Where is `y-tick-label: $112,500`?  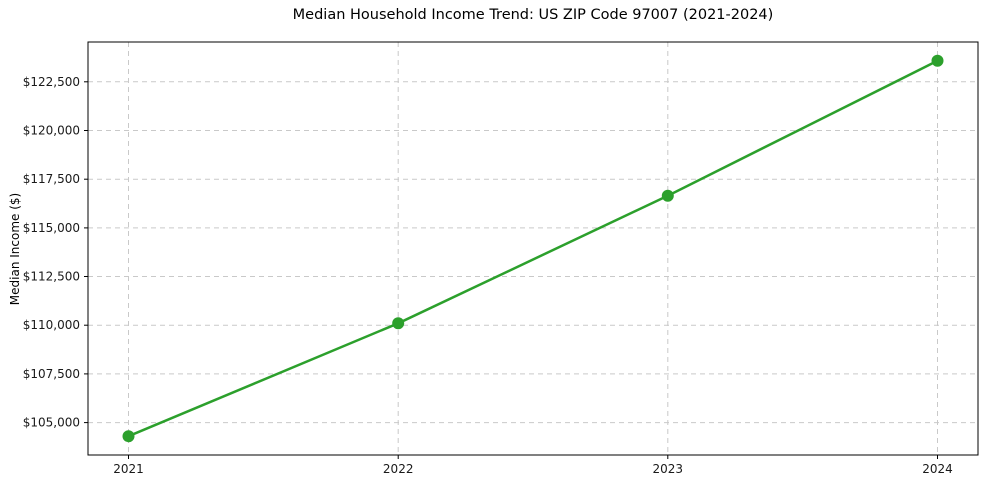
y-tick-label: $112,500 is located at coordinates (51, 277).